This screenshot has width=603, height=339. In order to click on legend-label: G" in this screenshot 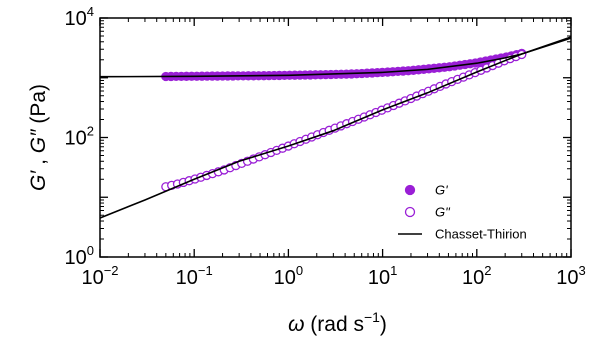, I will do `click(443, 212)`.